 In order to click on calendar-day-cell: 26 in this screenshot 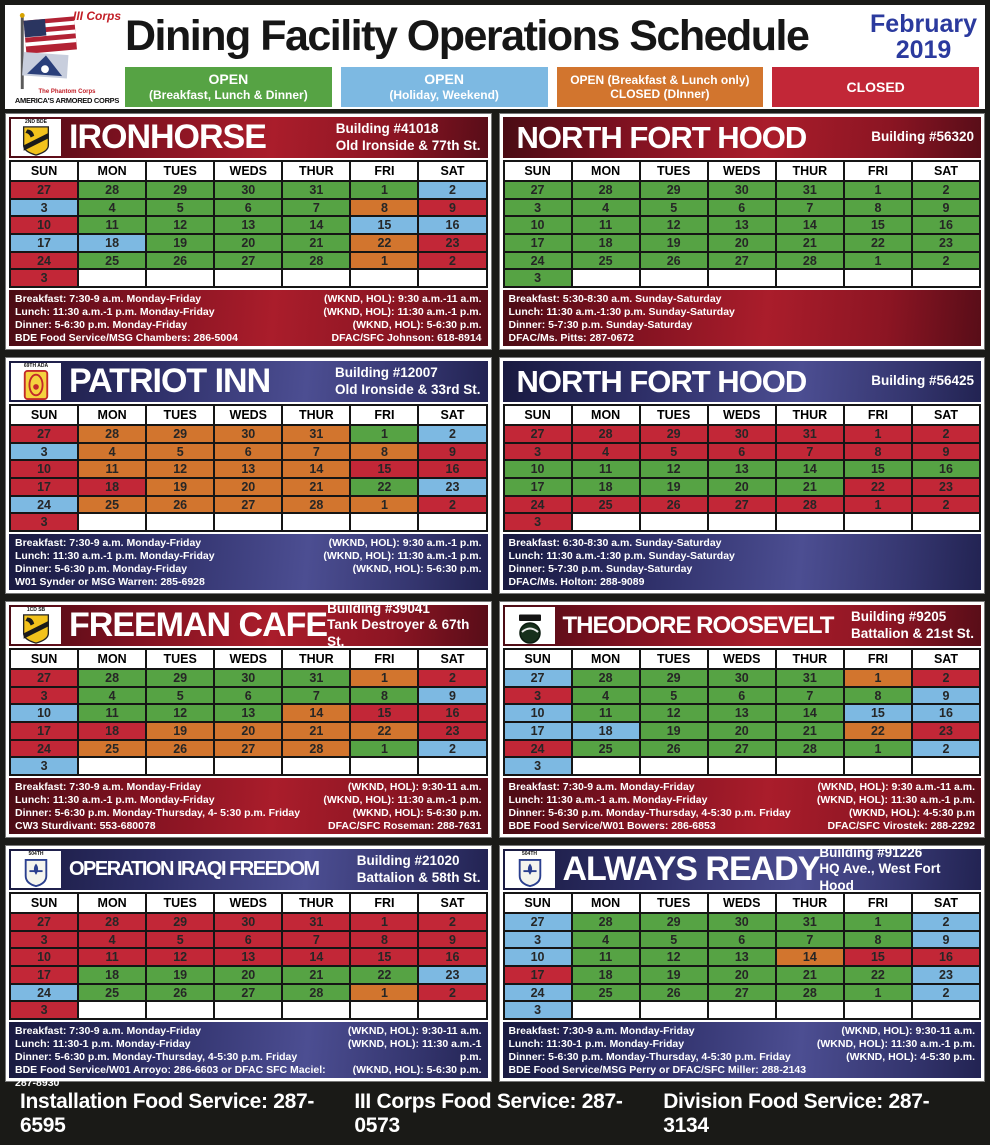, I will do `click(181, 504)`.